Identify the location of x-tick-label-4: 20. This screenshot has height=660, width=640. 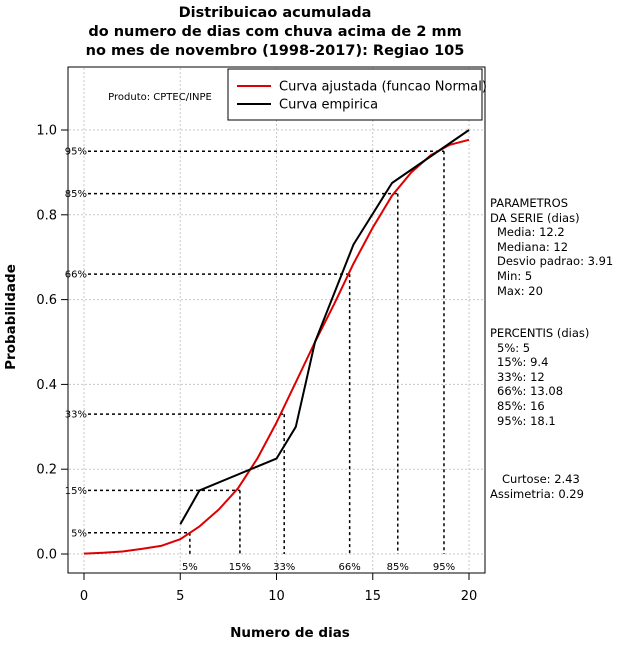
(469, 596).